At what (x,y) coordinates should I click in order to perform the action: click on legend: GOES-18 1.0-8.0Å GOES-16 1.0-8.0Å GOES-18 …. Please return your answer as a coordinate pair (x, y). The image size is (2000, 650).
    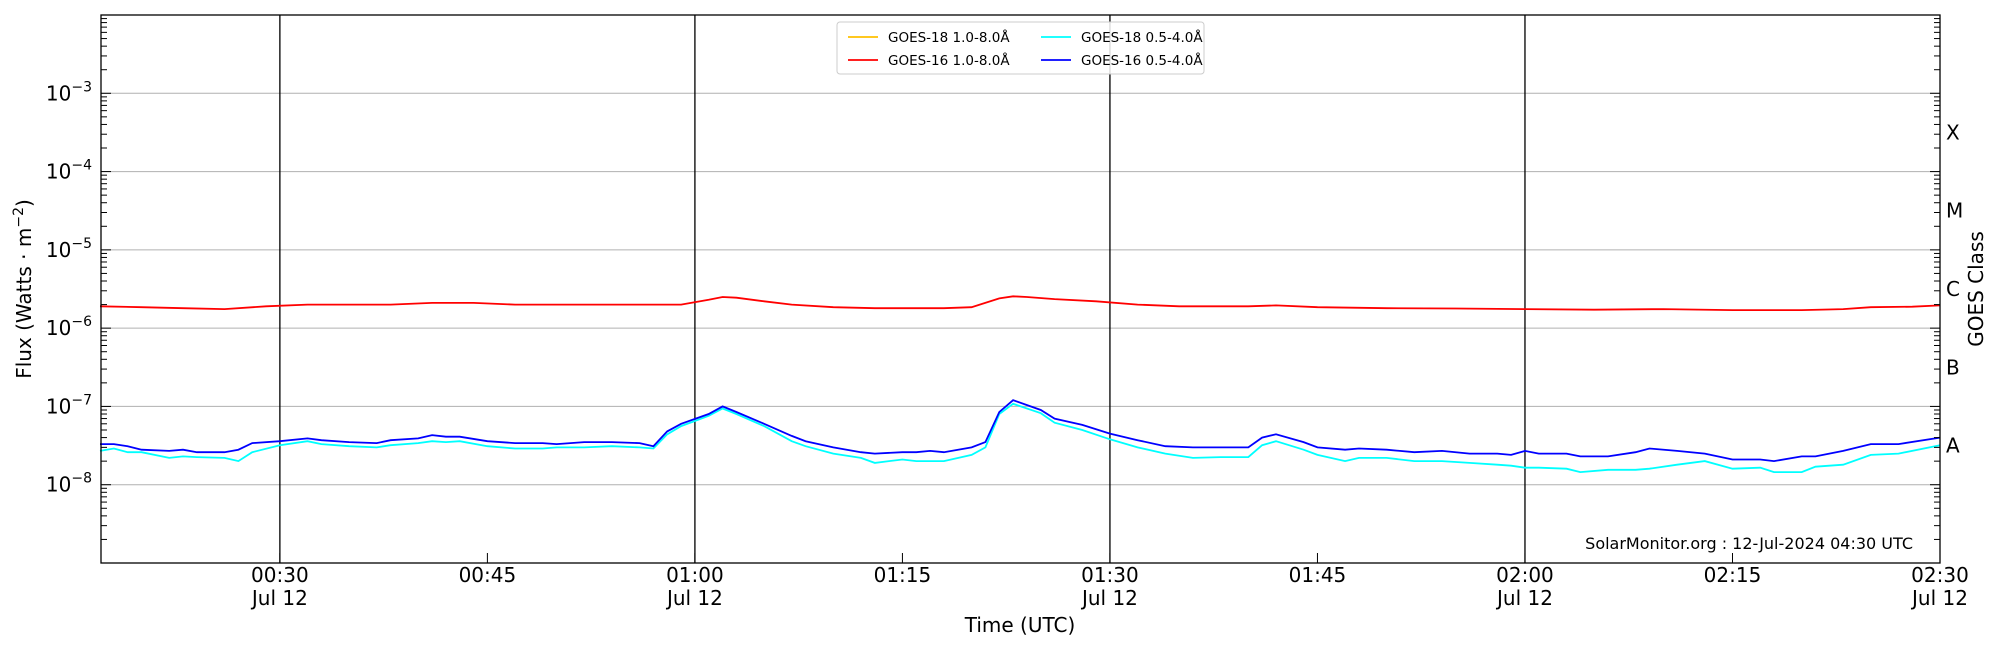
    Looking at the image, I should click on (1020, 48).